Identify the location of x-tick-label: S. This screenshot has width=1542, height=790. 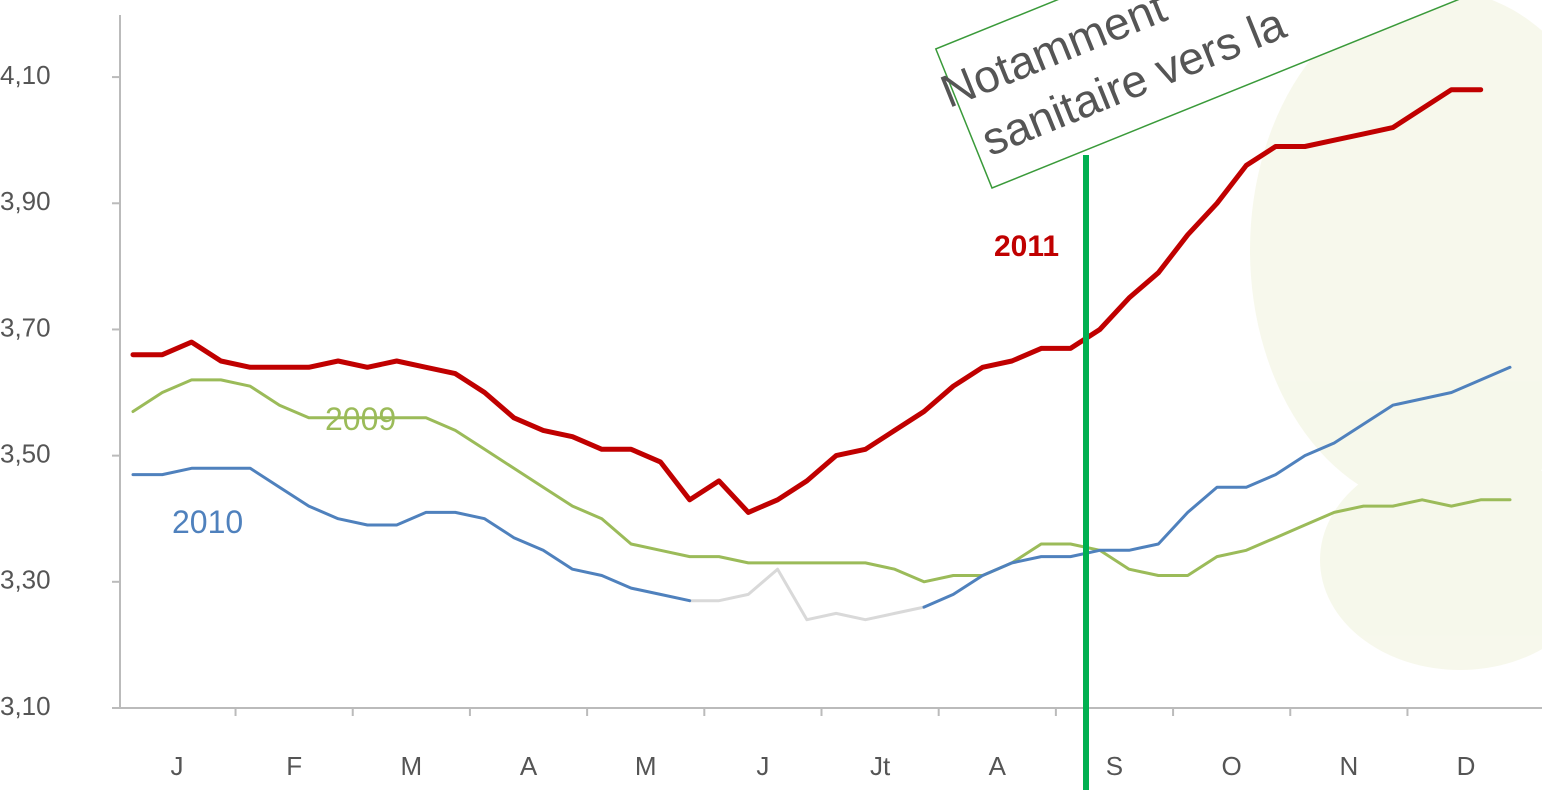
(1114, 766).